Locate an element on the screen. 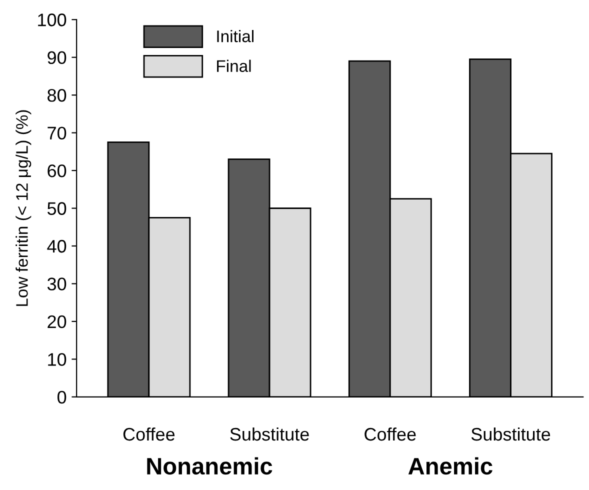 This screenshot has width=589, height=490. y-tick-label: 60 is located at coordinates (57, 171).